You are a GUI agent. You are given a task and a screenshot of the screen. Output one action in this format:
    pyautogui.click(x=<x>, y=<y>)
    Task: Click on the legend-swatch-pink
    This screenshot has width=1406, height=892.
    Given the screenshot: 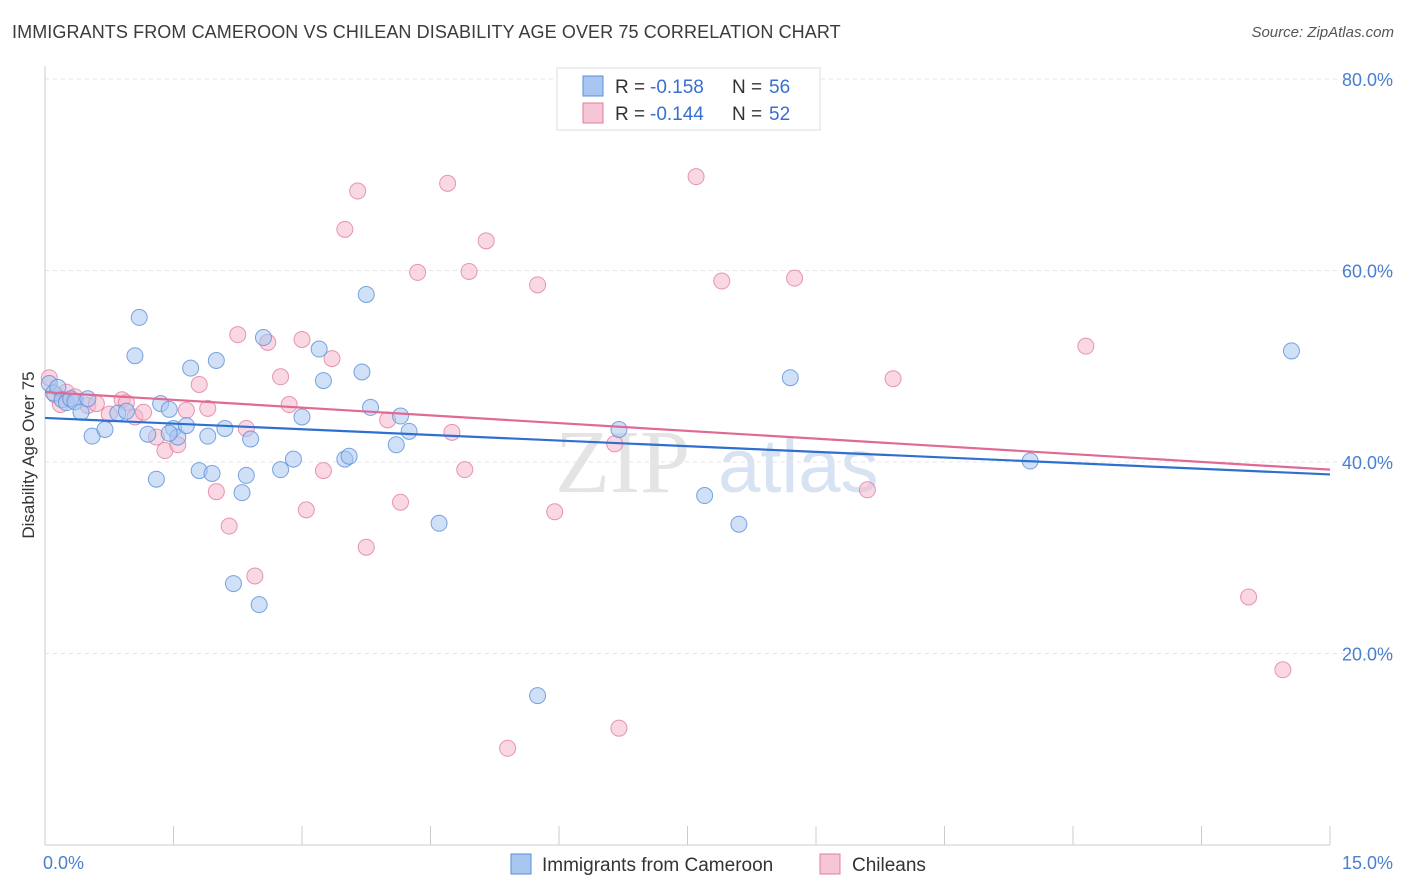 What is the action you would take?
    pyautogui.click(x=593, y=113)
    